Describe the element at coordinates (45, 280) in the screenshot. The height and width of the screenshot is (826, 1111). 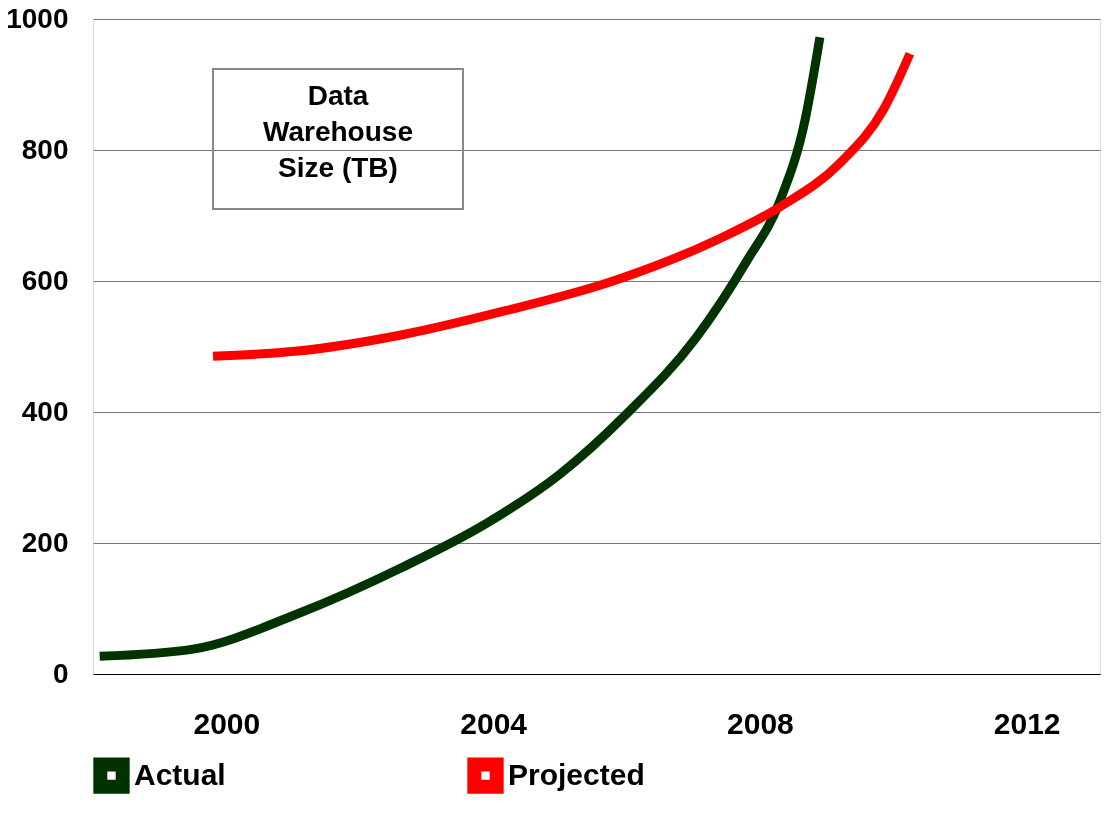
I see `y-tick-label: 600` at that location.